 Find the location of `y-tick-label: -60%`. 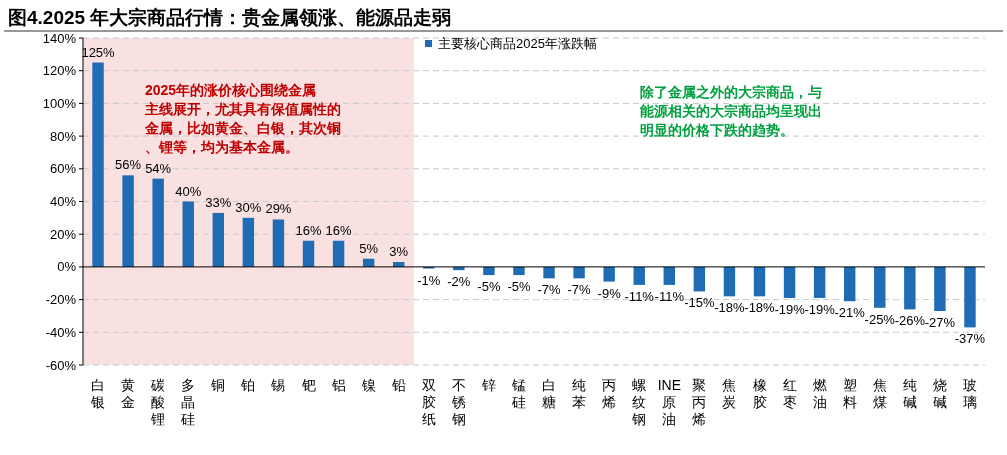

y-tick-label: -60% is located at coordinates (61, 365).